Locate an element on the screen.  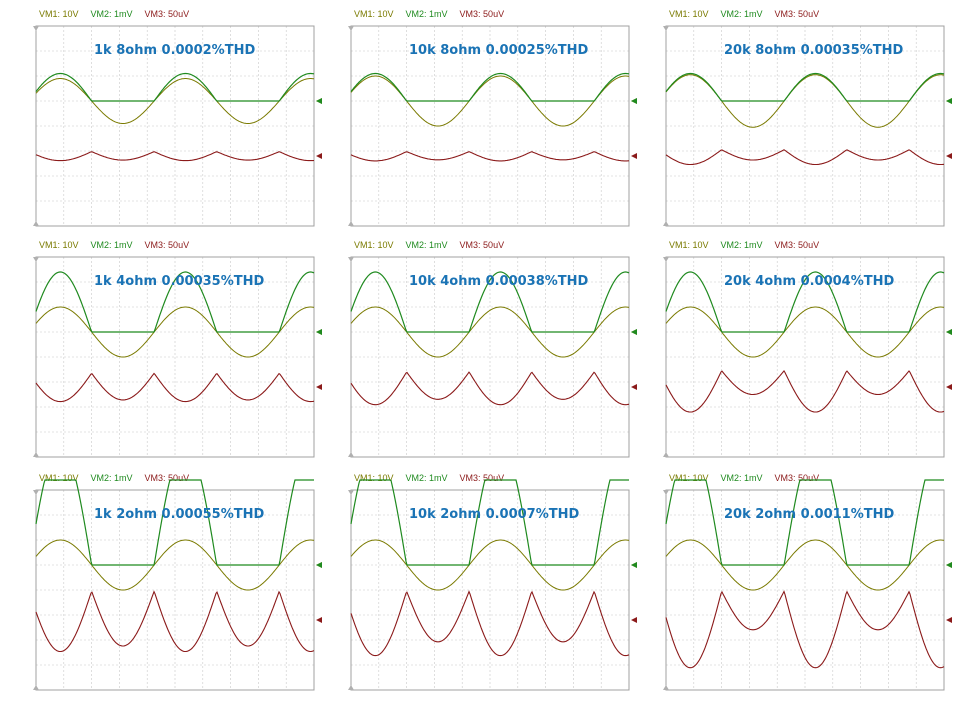
scope-plot: 1k 4ohm 0.00035%THD is located at coordinates (177, 357).